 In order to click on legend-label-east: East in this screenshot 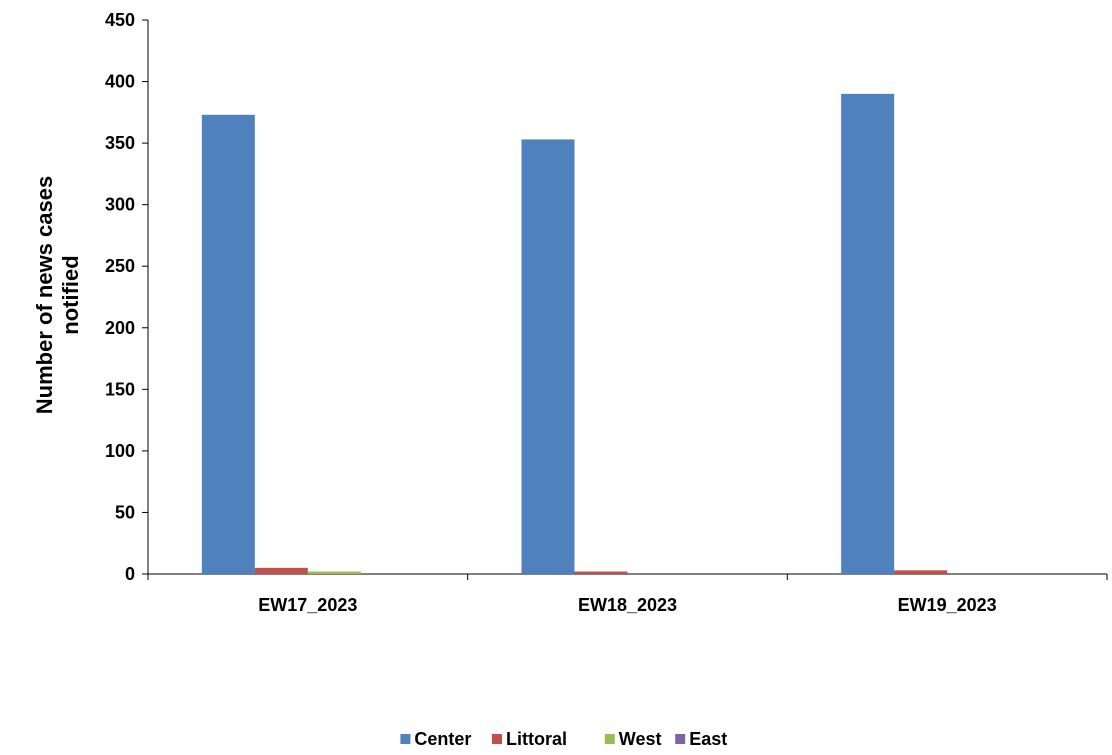, I will do `click(708, 739)`.